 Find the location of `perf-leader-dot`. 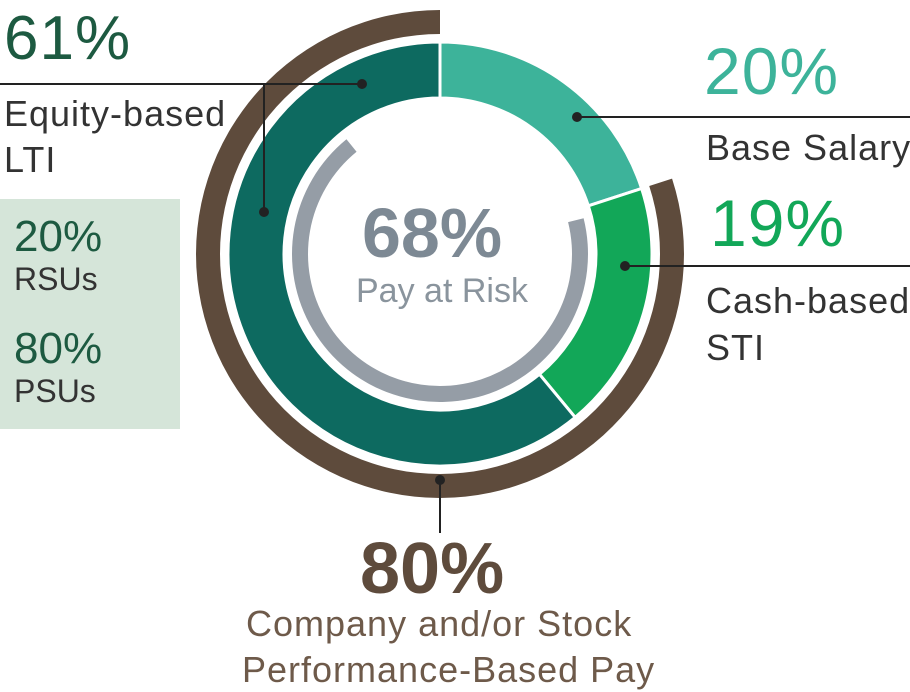

perf-leader-dot is located at coordinates (440, 480).